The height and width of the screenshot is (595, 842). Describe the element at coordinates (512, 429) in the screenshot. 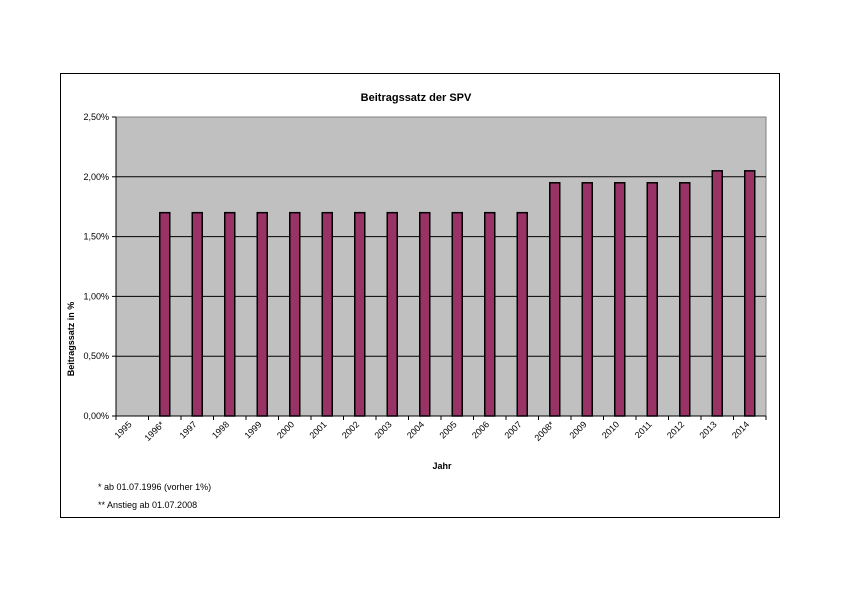

I see `x-tick-label: 2007` at that location.